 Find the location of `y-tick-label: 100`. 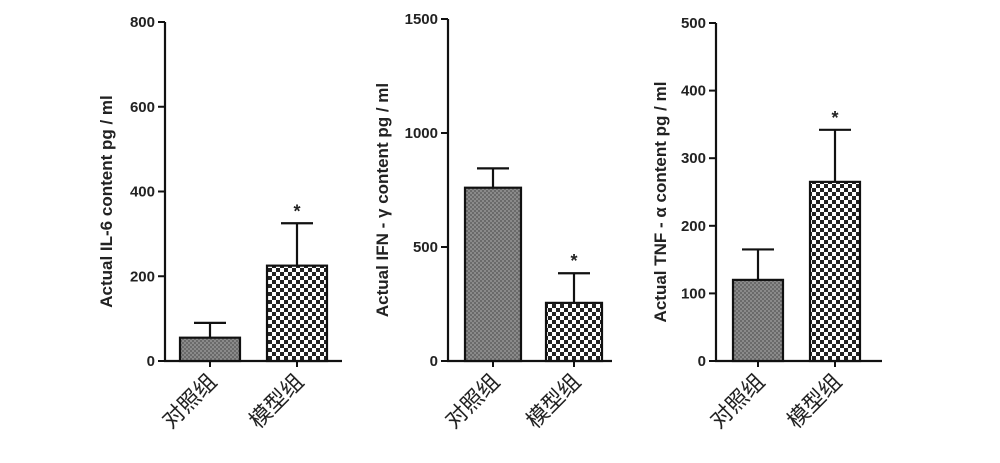

y-tick-label: 100 is located at coordinates (693, 293).